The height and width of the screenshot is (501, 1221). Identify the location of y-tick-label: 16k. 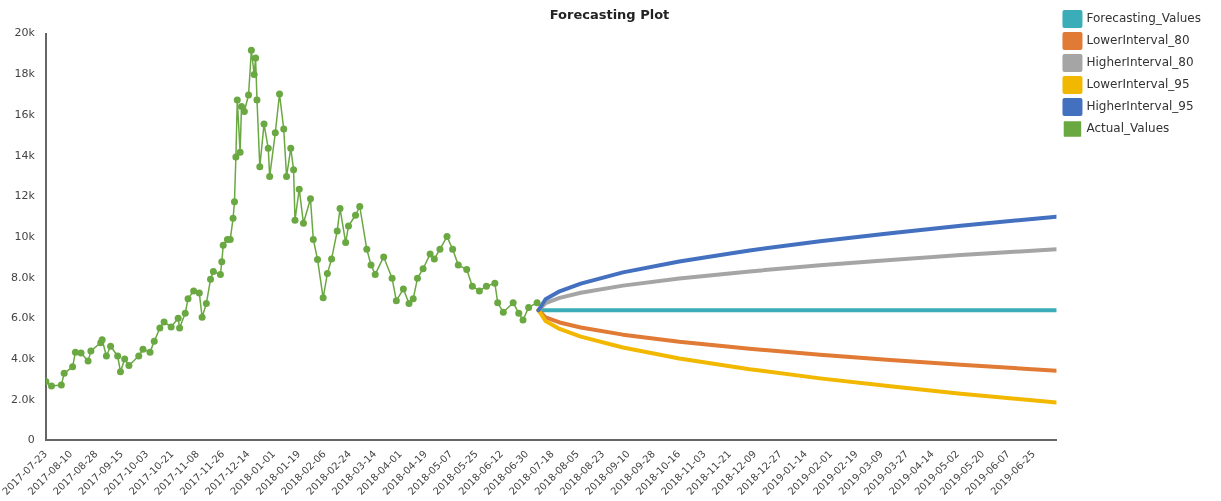
(25, 114).